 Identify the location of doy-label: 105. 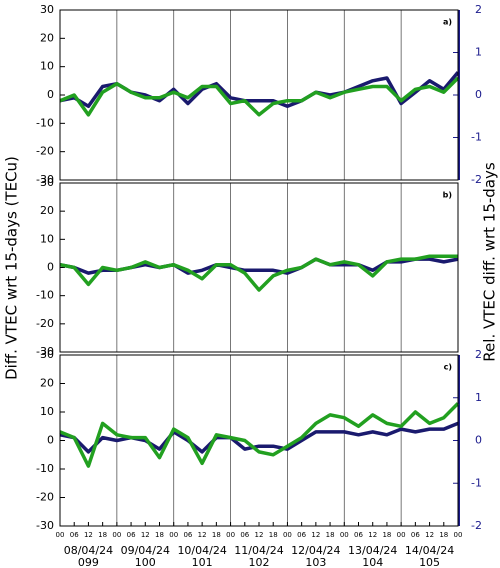
(429, 562).